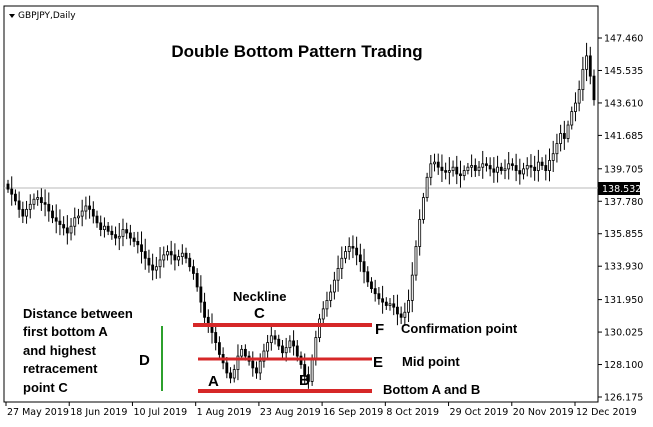  I want to click on x-tick-label: 29 Oct 2019, so click(479, 412).